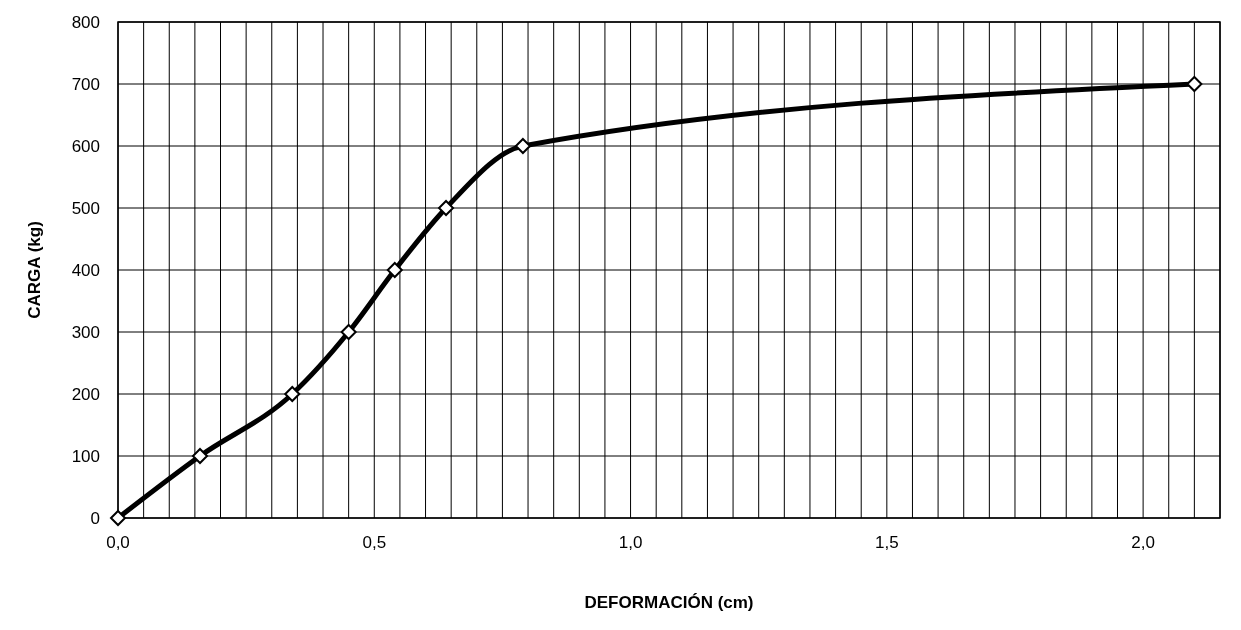 This screenshot has width=1241, height=630. Describe the element at coordinates (669, 602) in the screenshot. I see `x-axis-title: DEFORMACIÓN (cm)` at that location.